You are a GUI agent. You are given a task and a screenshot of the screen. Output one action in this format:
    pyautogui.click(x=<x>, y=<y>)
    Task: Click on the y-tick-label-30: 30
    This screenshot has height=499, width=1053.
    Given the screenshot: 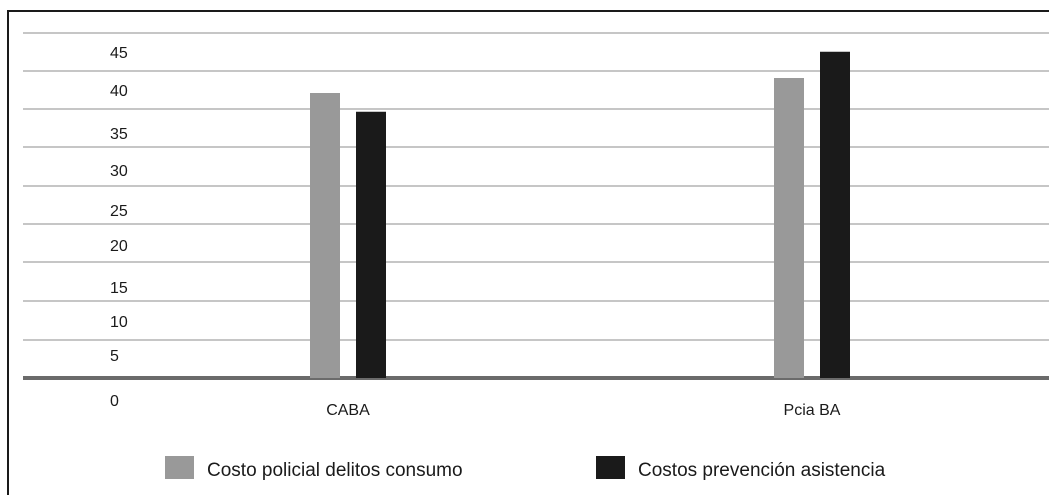 What is the action you would take?
    pyautogui.click(x=119, y=171)
    